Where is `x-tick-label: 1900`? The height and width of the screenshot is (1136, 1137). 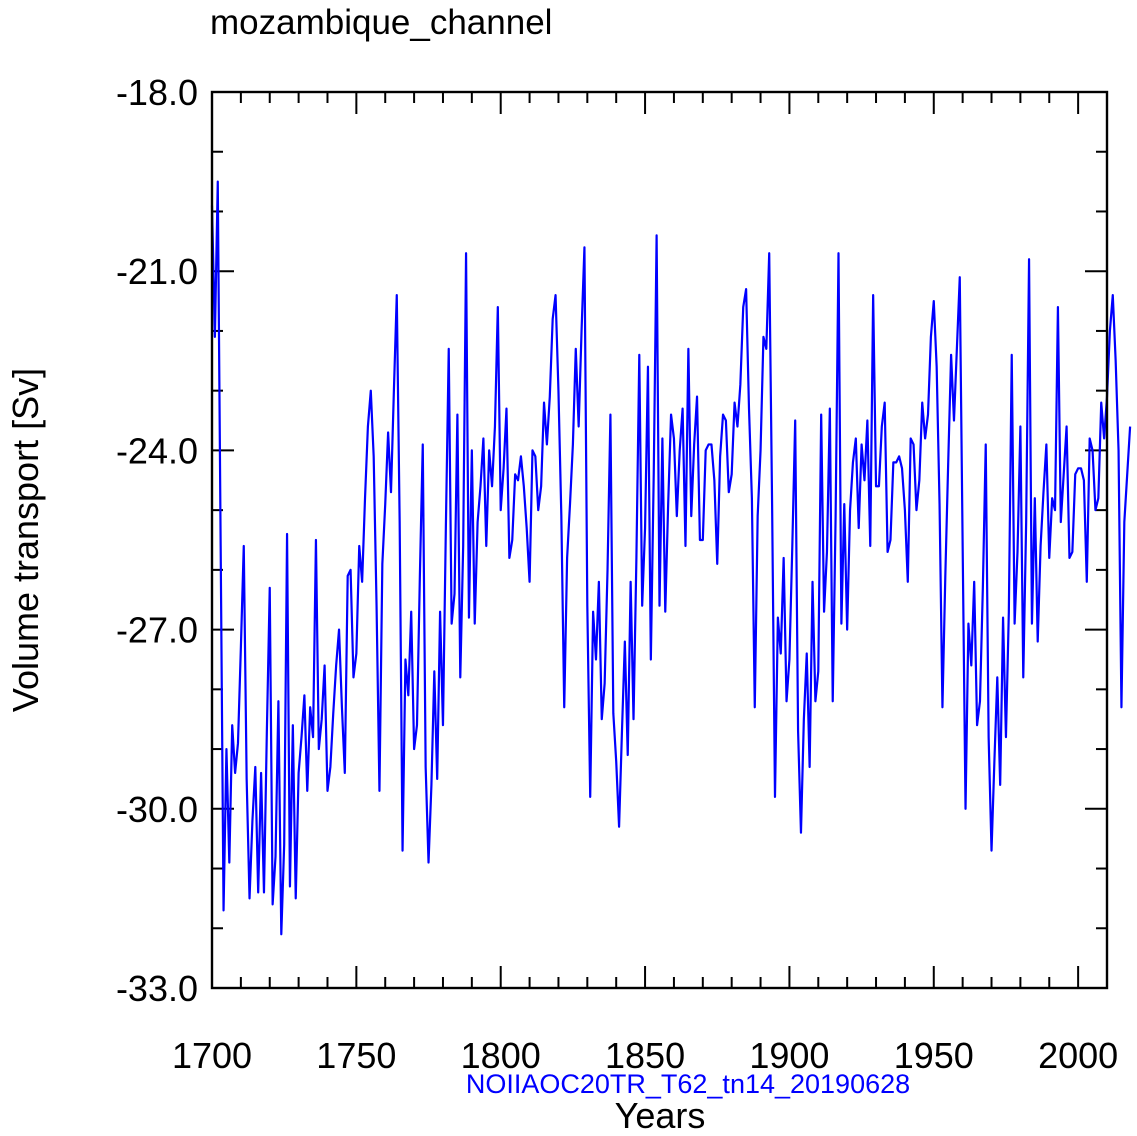 x-tick-label: 1900 is located at coordinates (789, 1055).